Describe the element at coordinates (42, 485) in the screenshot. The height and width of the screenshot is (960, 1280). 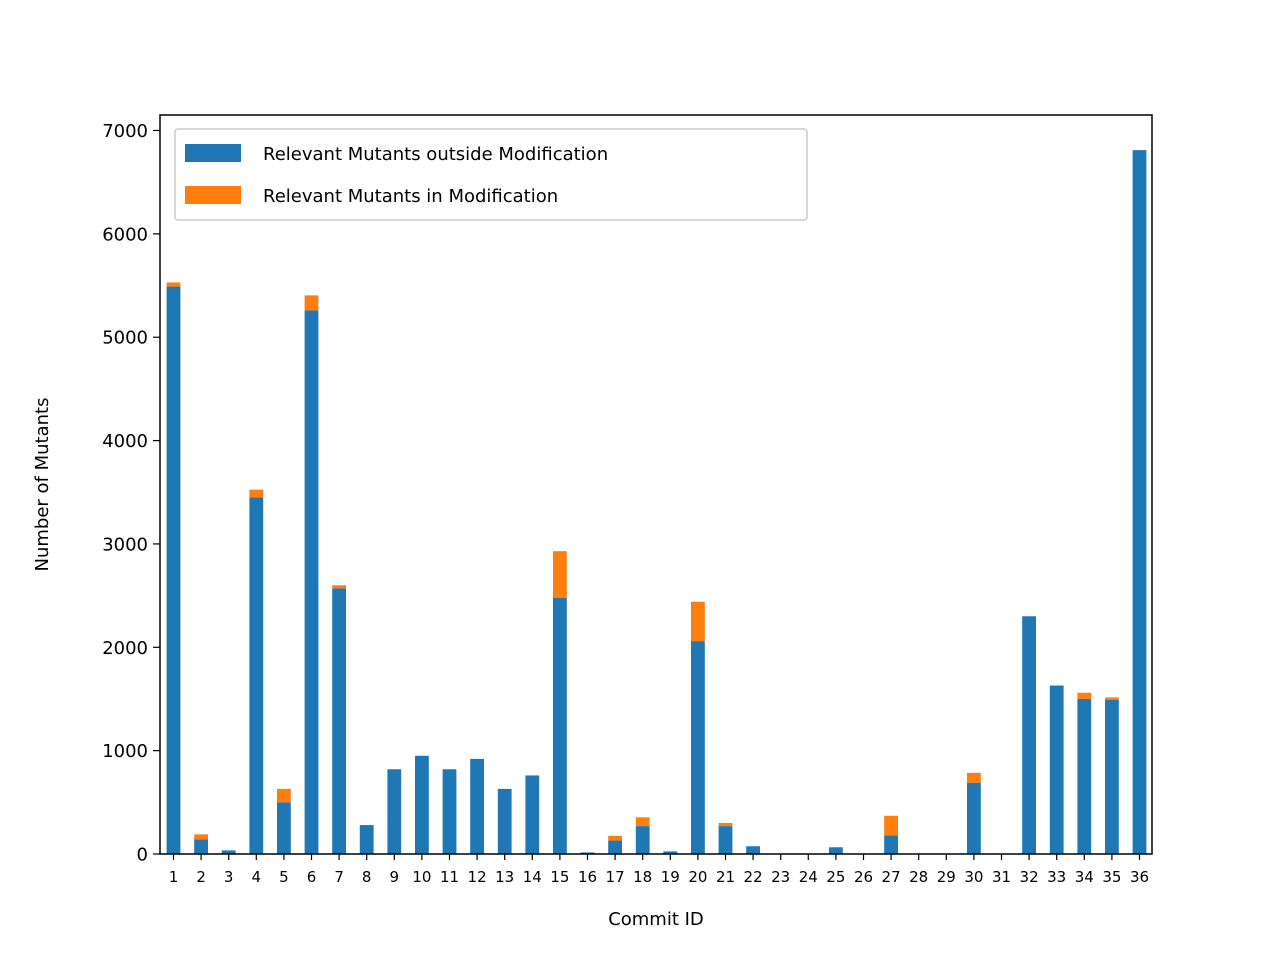
I see `y-axis-label: Number of Mutants` at that location.